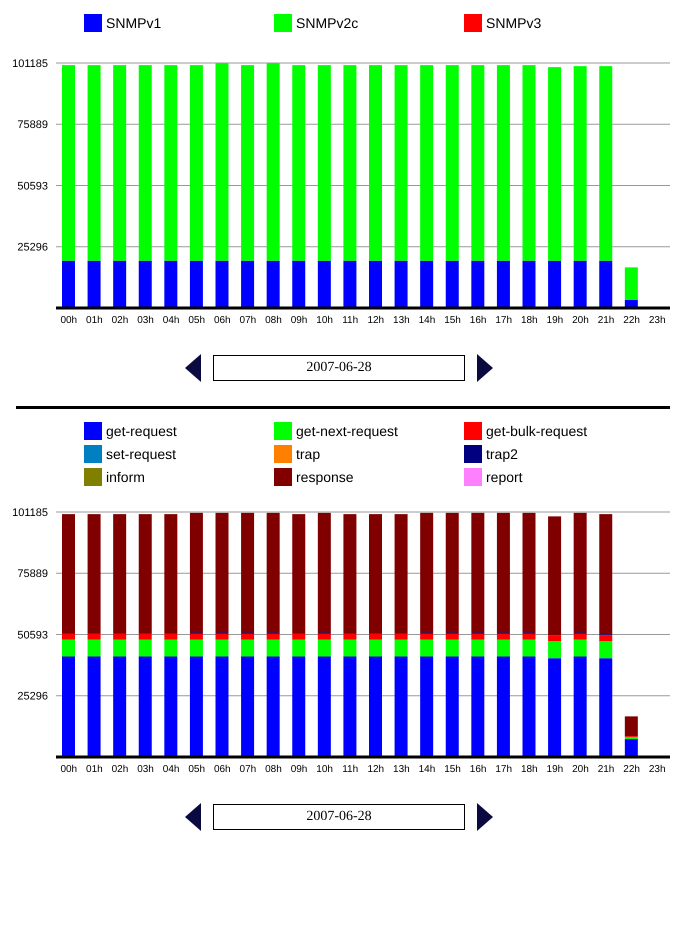  I want to click on legend-label: get-next-request, so click(347, 430).